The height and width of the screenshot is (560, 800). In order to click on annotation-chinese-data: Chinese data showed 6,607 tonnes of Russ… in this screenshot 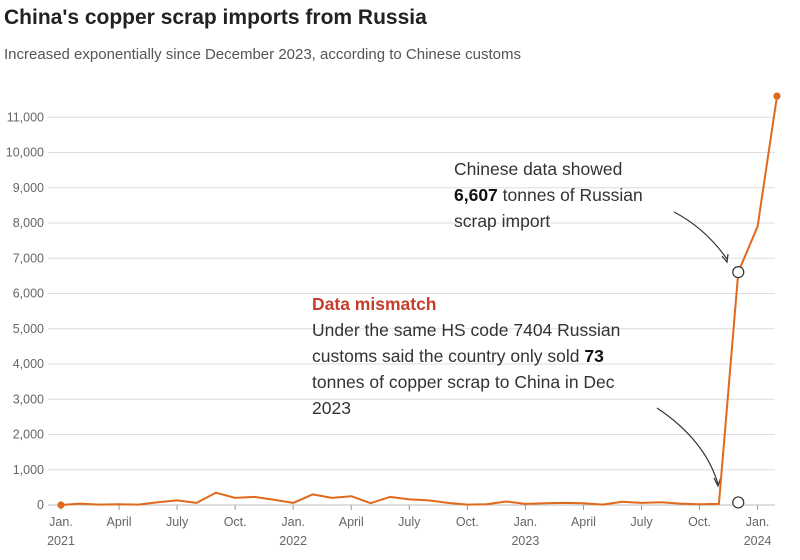, I will do `click(548, 195)`.